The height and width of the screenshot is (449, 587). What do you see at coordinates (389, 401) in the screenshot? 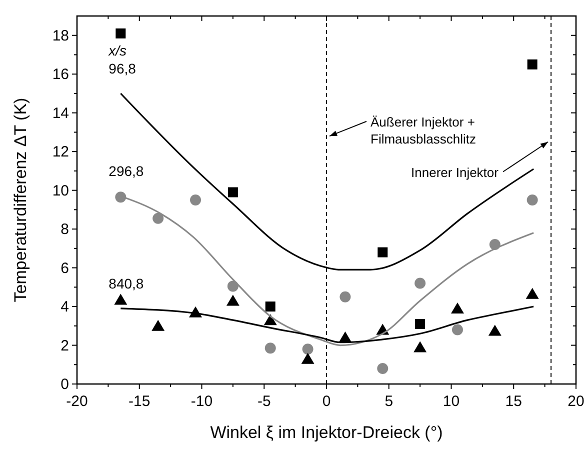
I see `x-tick-label: 5` at bounding box center [389, 401].